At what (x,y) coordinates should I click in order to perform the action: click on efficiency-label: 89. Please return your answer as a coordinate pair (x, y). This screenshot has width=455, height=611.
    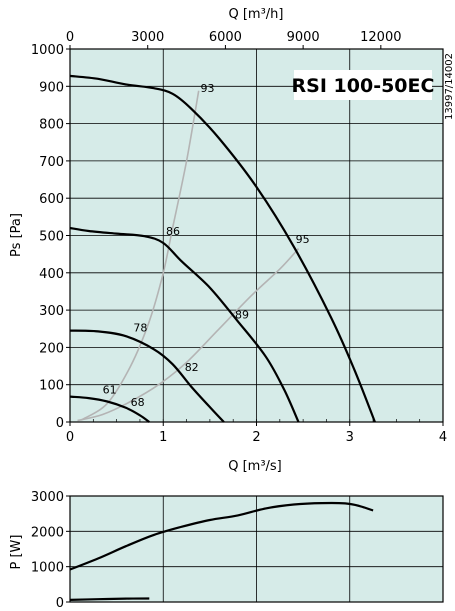
    Looking at the image, I should click on (242, 314).